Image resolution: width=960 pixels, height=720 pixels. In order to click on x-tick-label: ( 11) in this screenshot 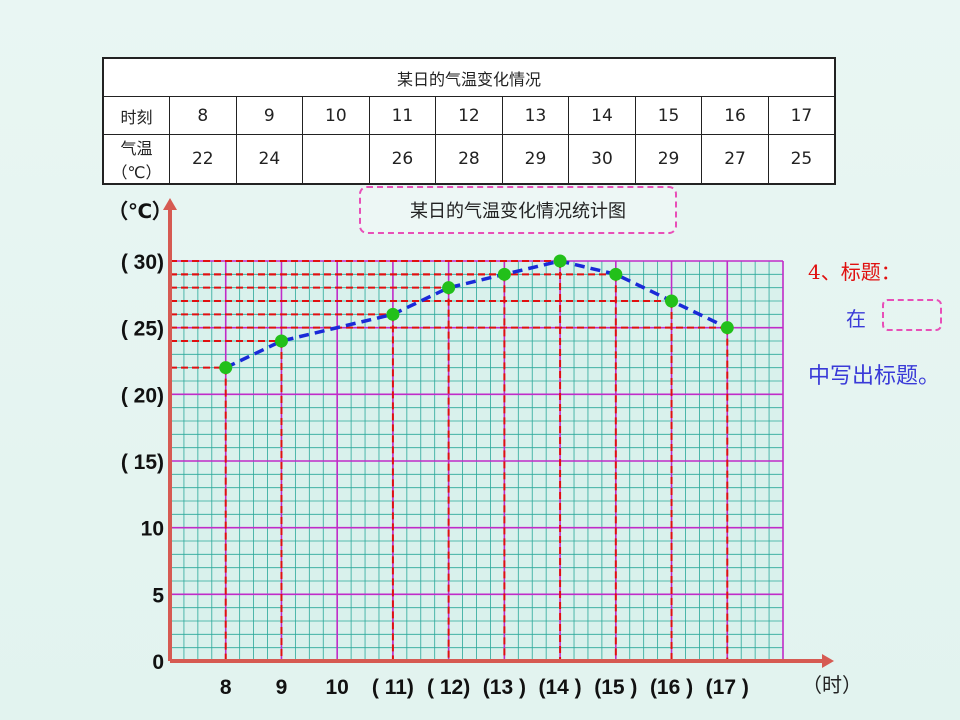, I will do `click(393, 687)`.